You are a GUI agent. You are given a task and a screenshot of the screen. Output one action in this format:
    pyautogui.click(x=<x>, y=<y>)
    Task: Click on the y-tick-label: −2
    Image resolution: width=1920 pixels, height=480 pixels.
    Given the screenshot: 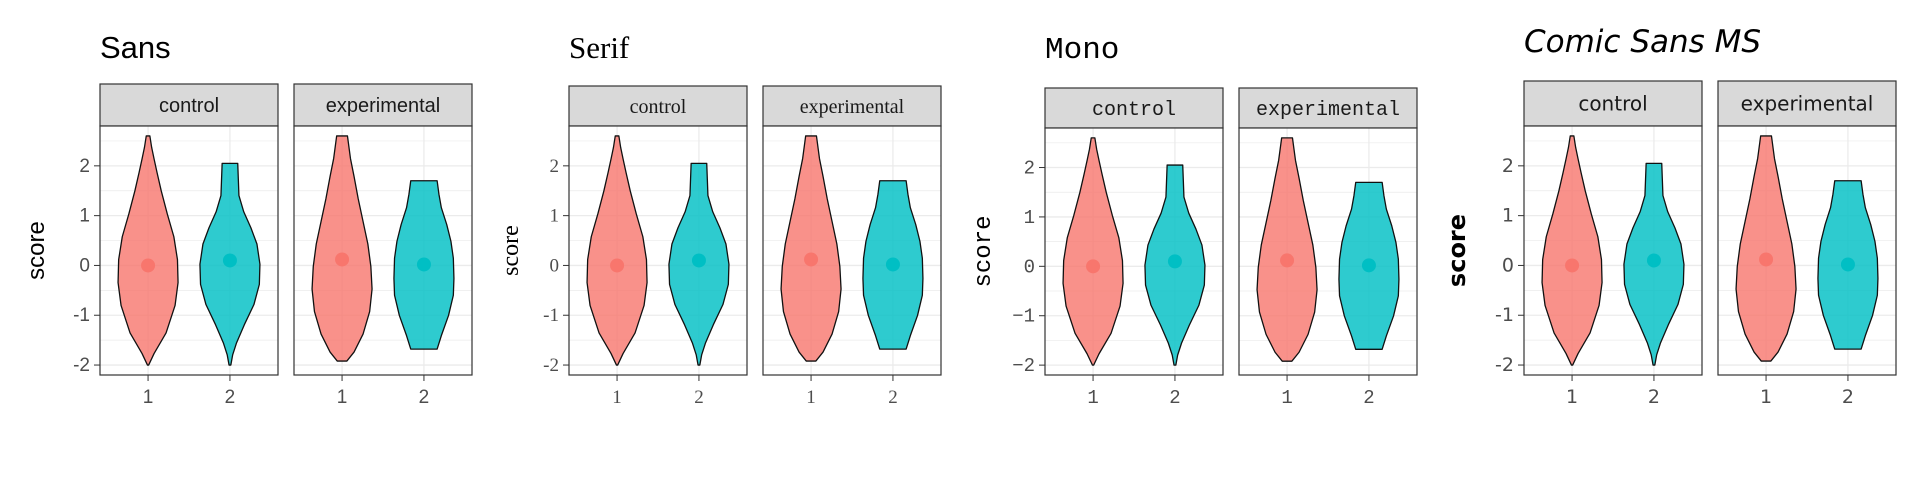 What is the action you would take?
    pyautogui.click(x=1023, y=366)
    